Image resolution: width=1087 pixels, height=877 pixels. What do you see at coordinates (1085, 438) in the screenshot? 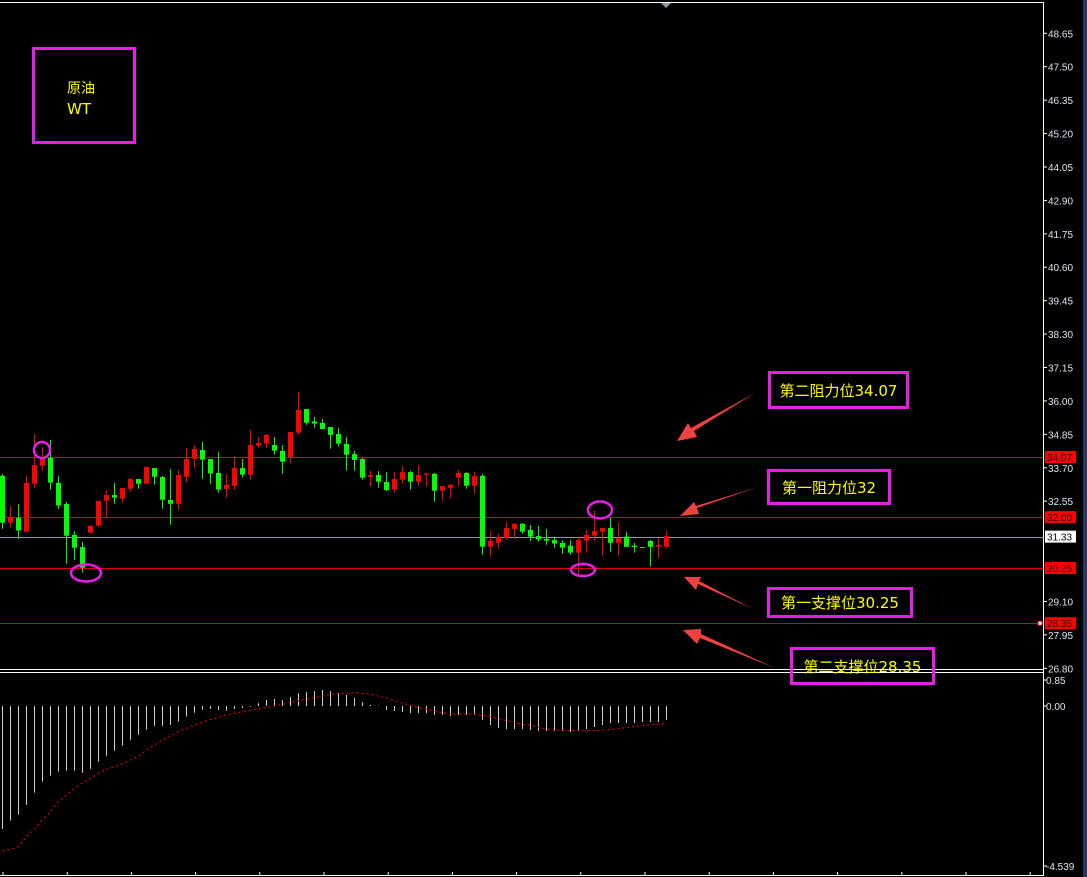
I see `window-edge` at bounding box center [1085, 438].